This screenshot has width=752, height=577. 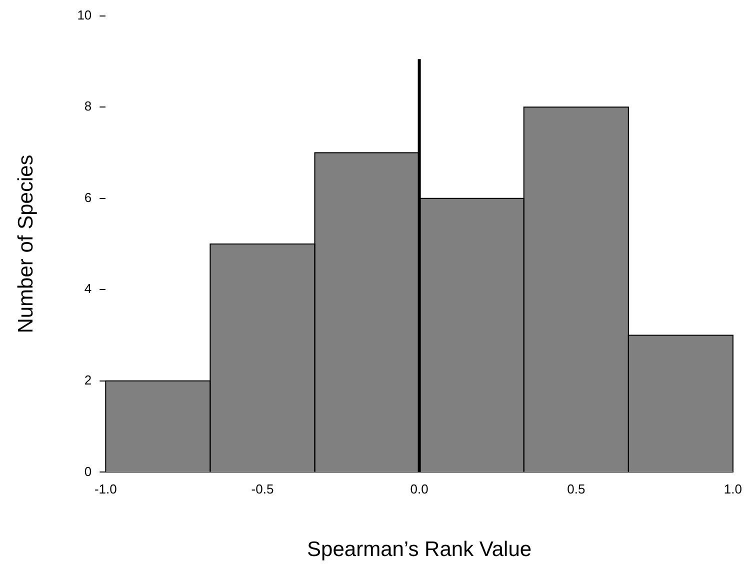 I want to click on y-tick-label: 0, so click(x=88, y=471).